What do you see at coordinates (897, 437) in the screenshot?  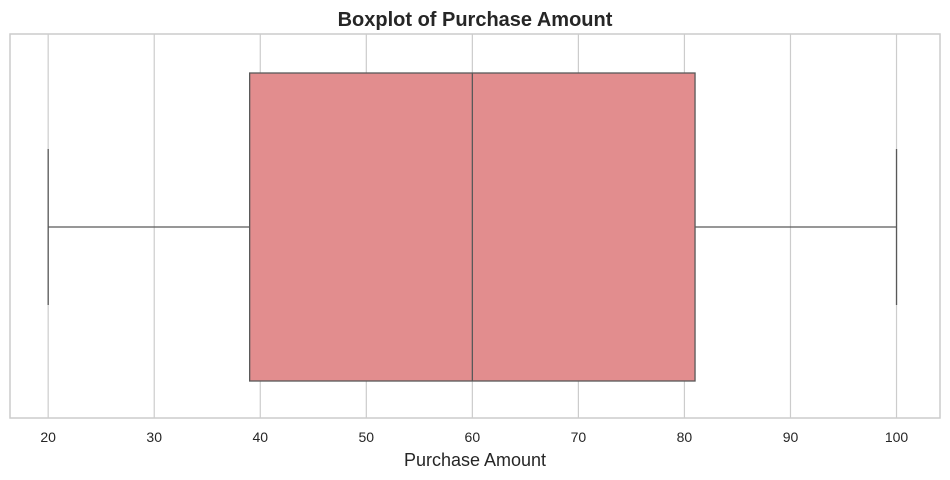 I see `x-tick-label-100: 100` at bounding box center [897, 437].